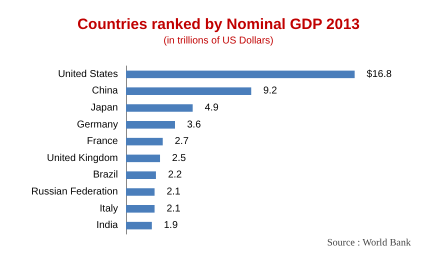 Image resolution: width=437 pixels, height=264 pixels. Describe the element at coordinates (105, 175) in the screenshot. I see `y-tick-label: Brazil` at that location.